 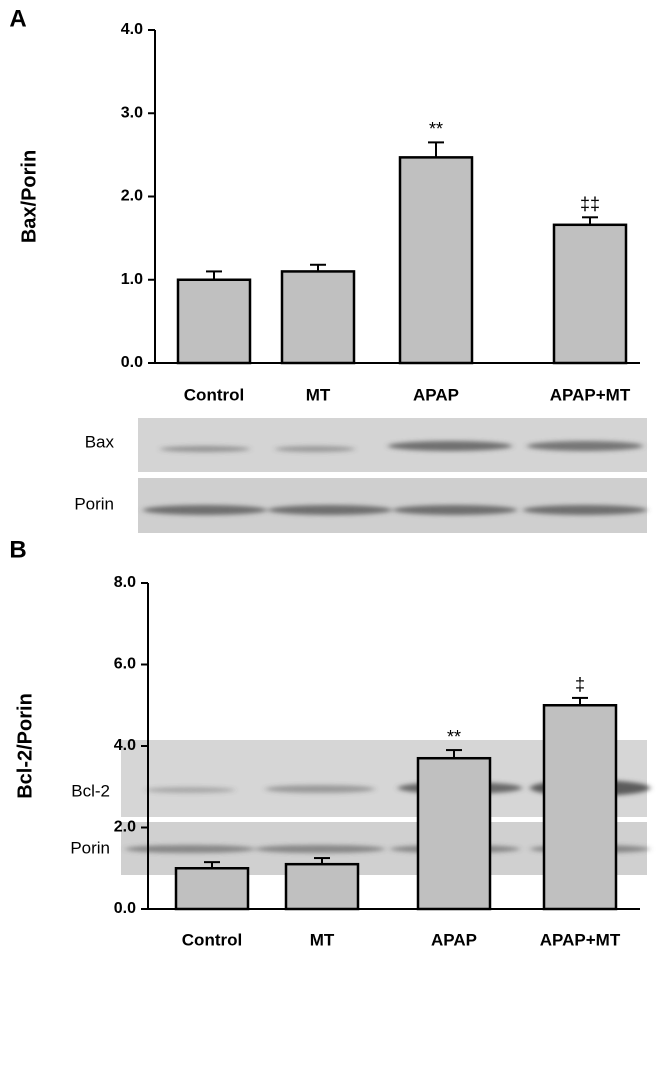 What do you see at coordinates (125, 664) in the screenshot?
I see `y-tick-label: 6.0` at bounding box center [125, 664].